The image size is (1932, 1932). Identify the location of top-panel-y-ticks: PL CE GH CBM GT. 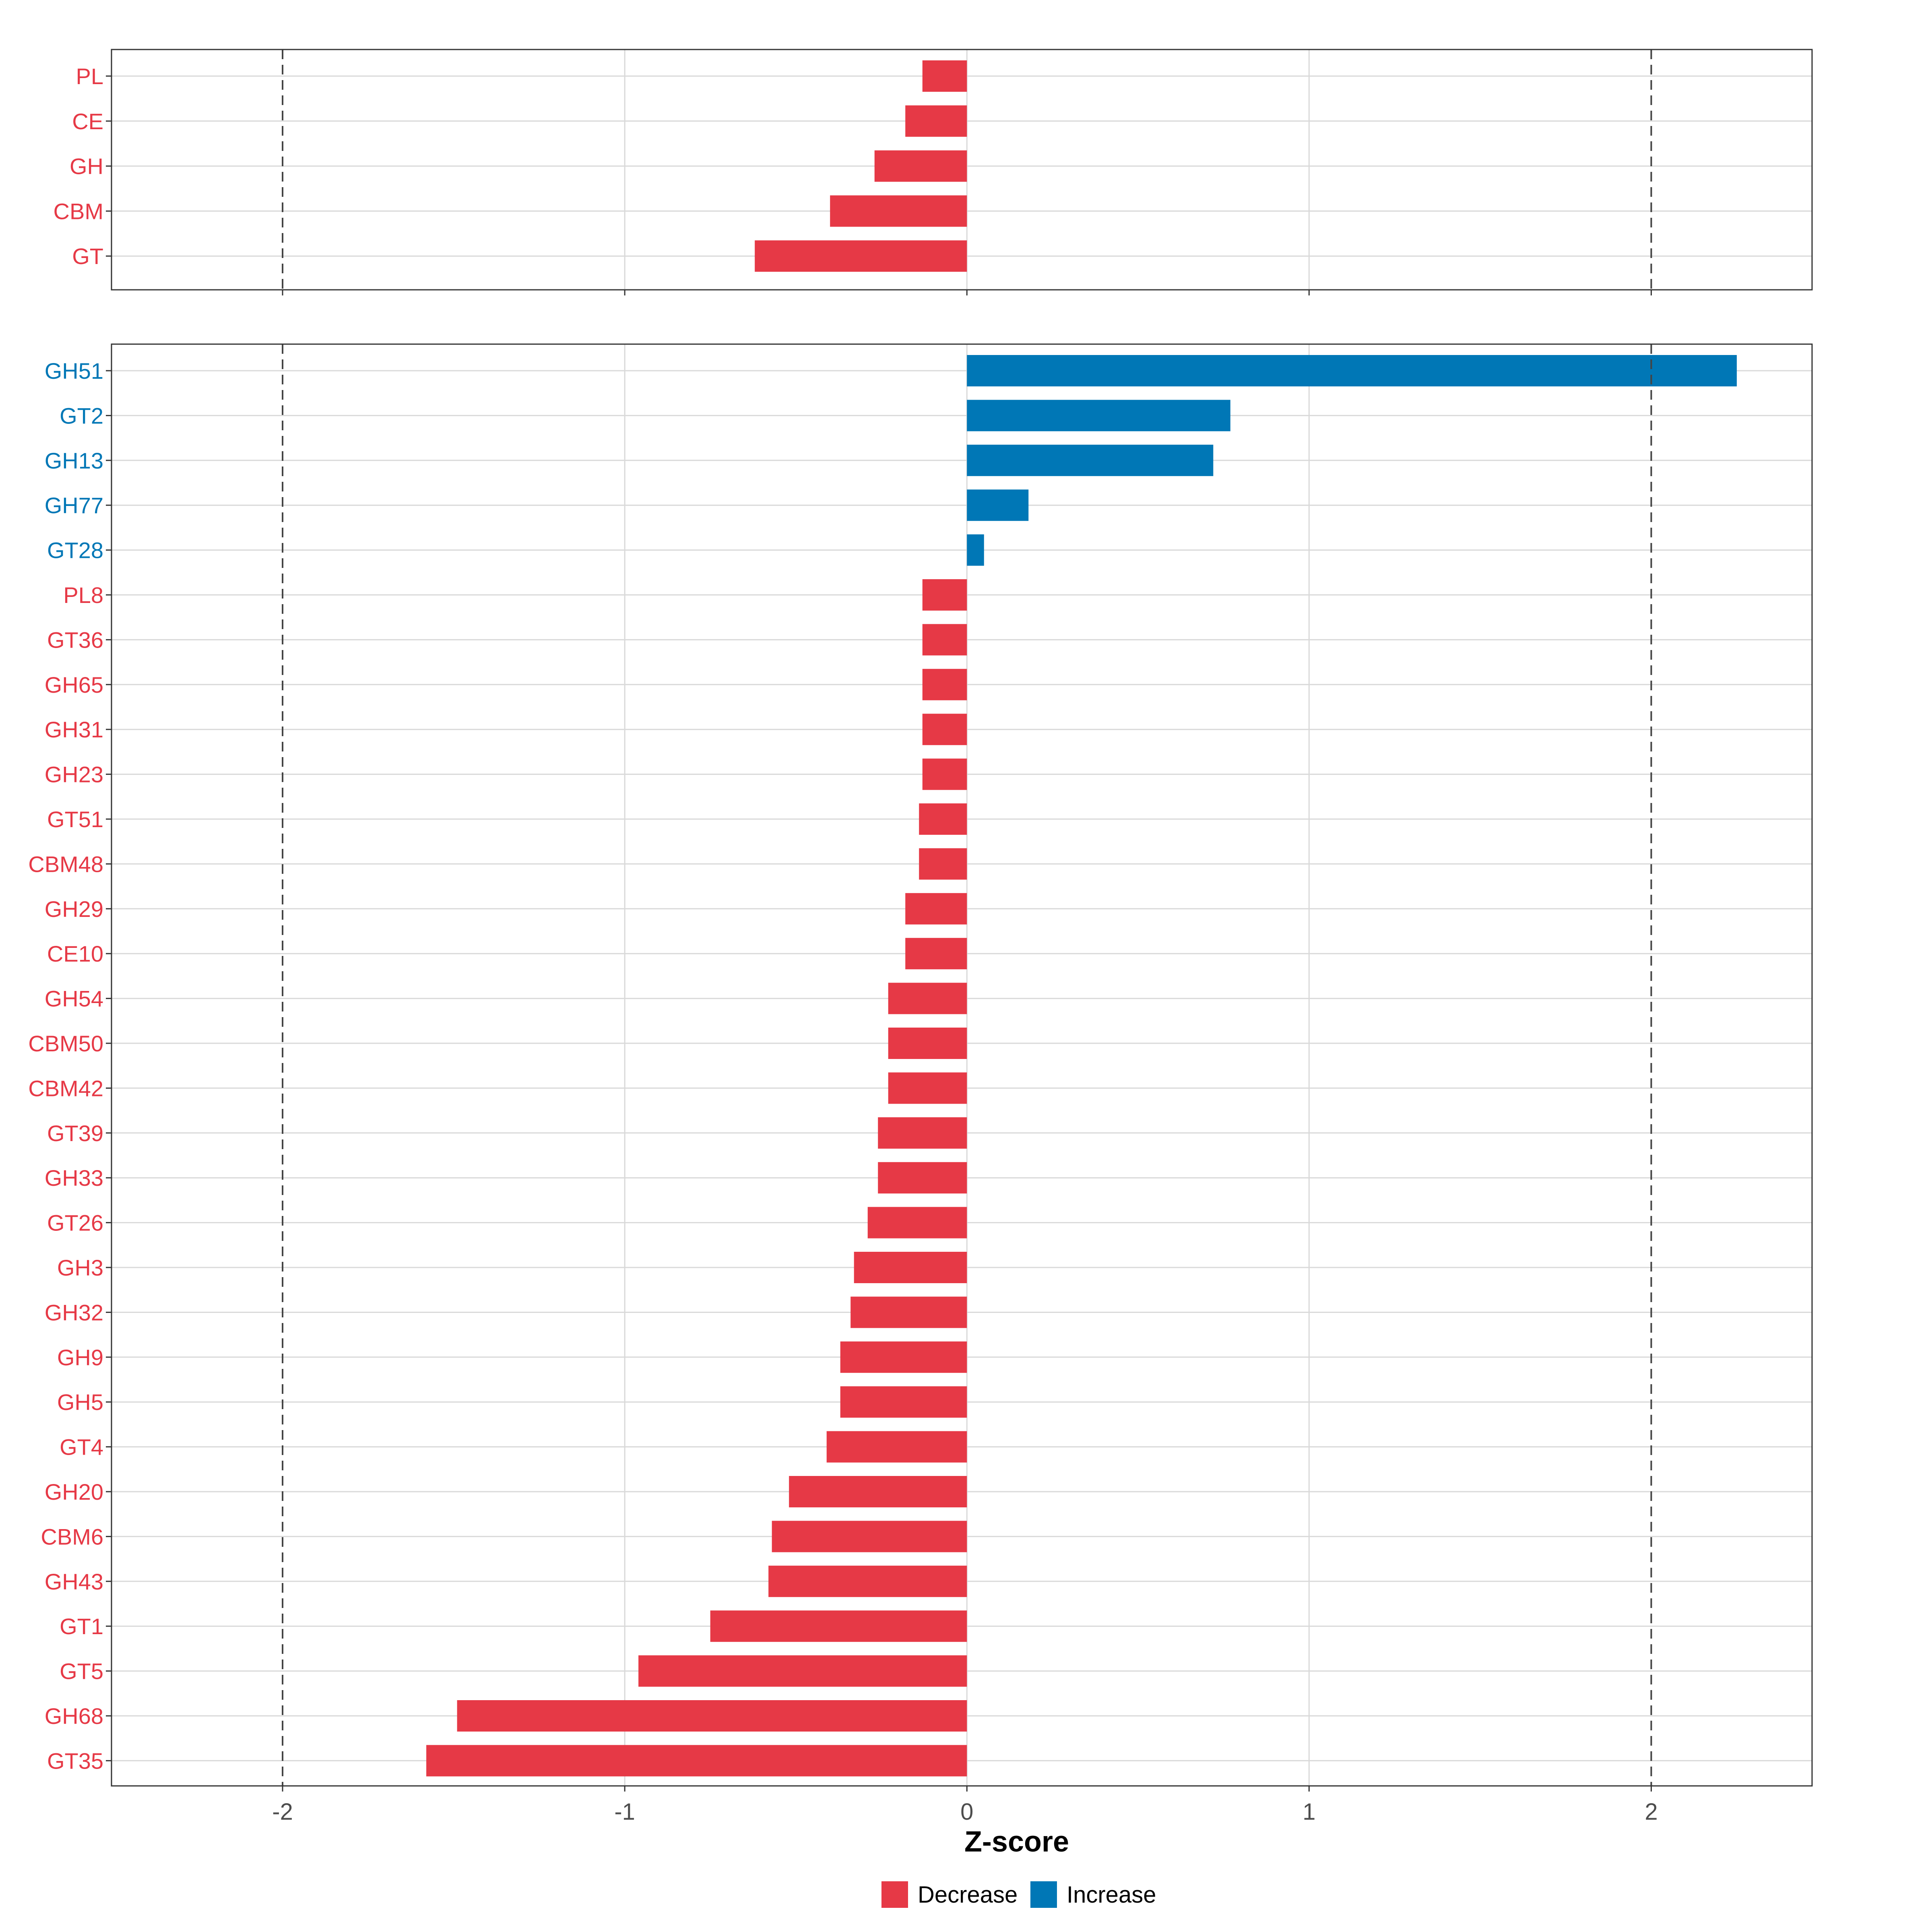
(82, 166).